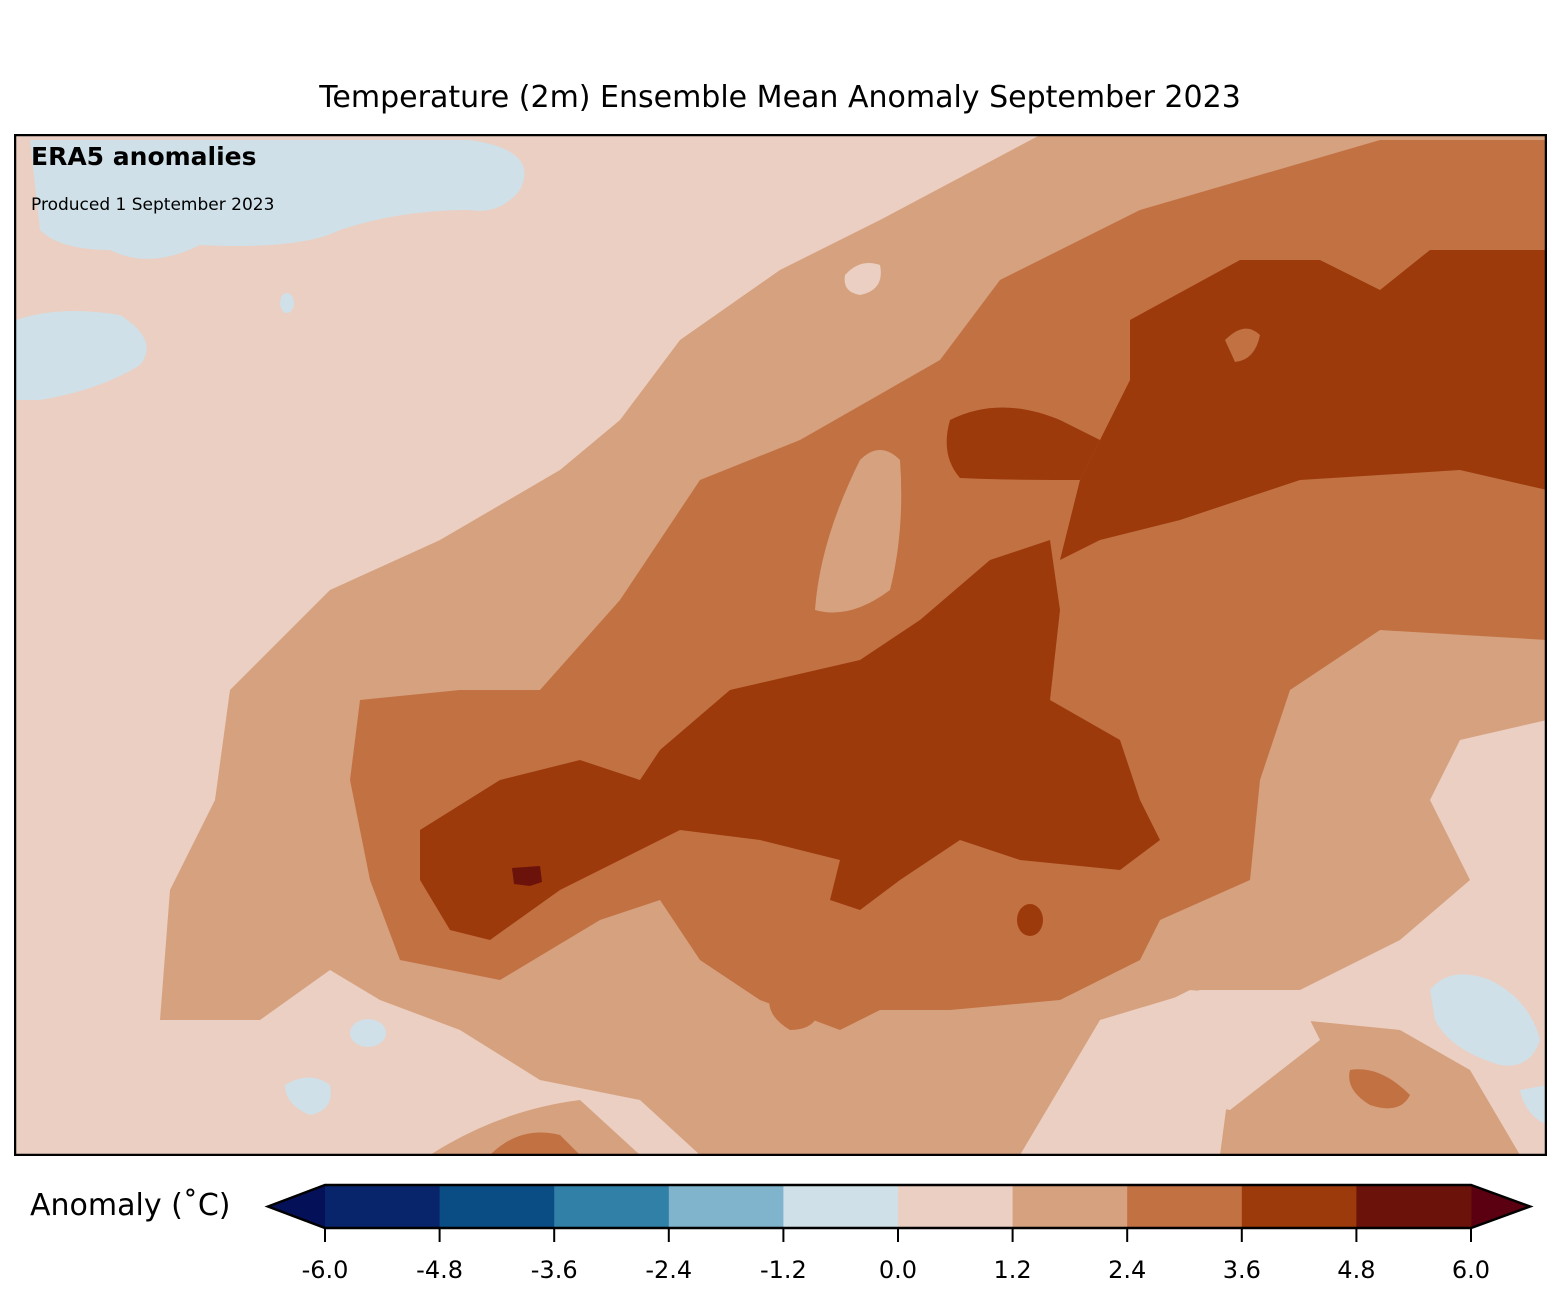  I want to click on colorbar-tick-label: -3.6, so click(554, 1270).